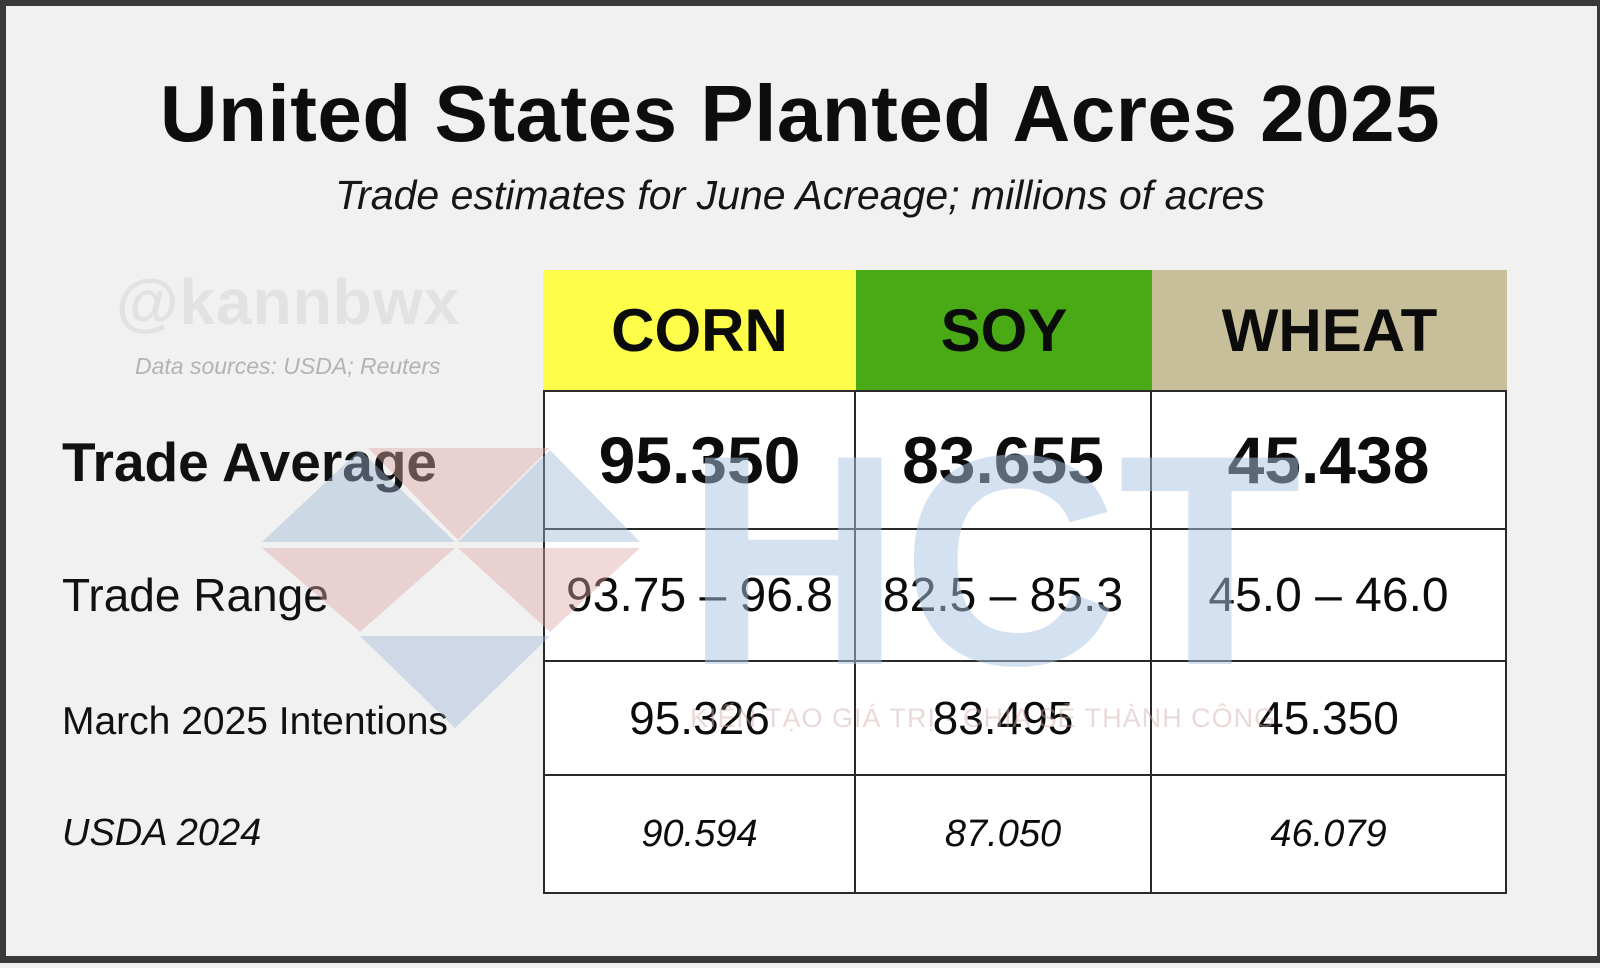  Describe the element at coordinates (1329, 835) in the screenshot. I see `cell-wheat-usda-2024: 46.079` at that location.